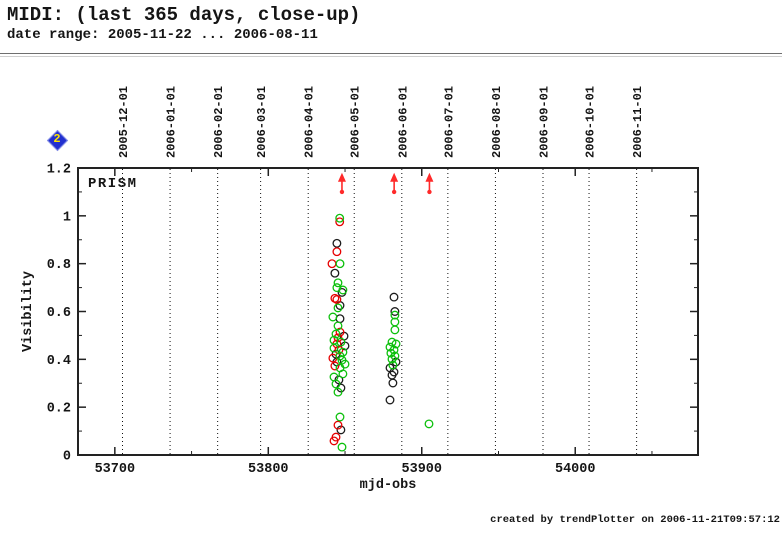  I want to click on x-tick-label: 53900, so click(422, 469).